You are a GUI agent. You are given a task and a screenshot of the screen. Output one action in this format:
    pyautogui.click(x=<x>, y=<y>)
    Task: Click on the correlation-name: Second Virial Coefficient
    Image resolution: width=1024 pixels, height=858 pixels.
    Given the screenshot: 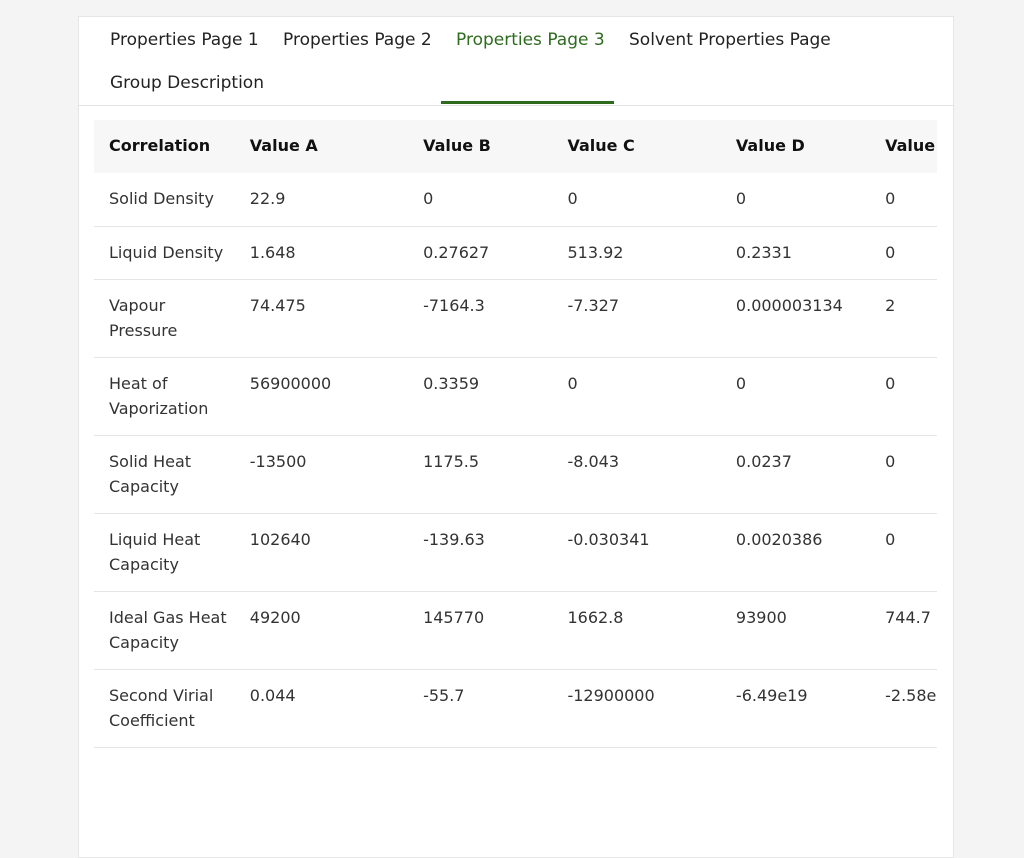 What is the action you would take?
    pyautogui.click(x=161, y=708)
    